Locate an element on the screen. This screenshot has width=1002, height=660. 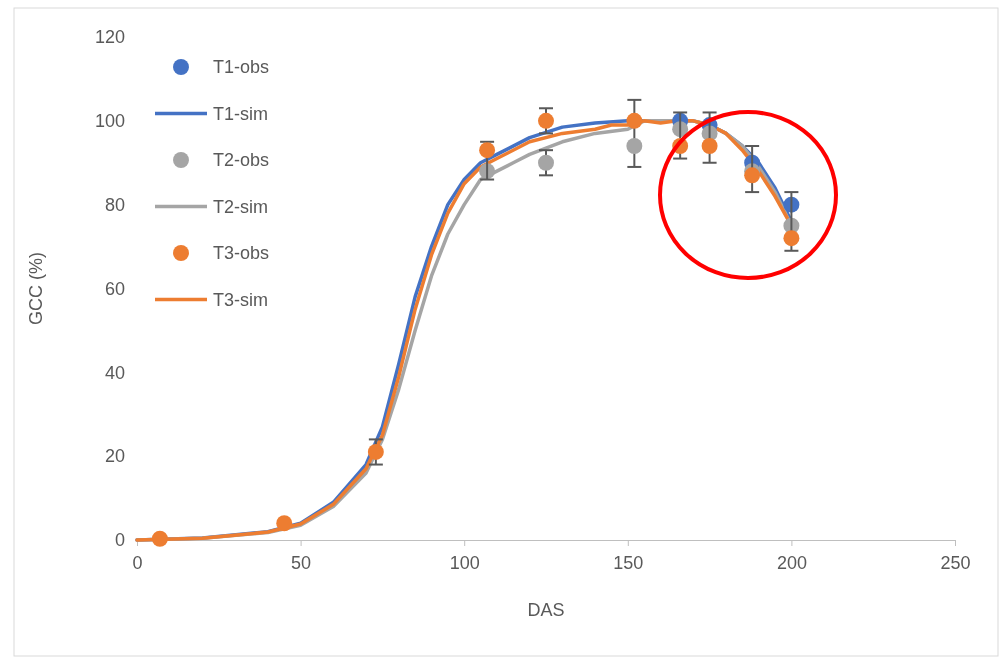
legend-label: T3-obs is located at coordinates (241, 253).